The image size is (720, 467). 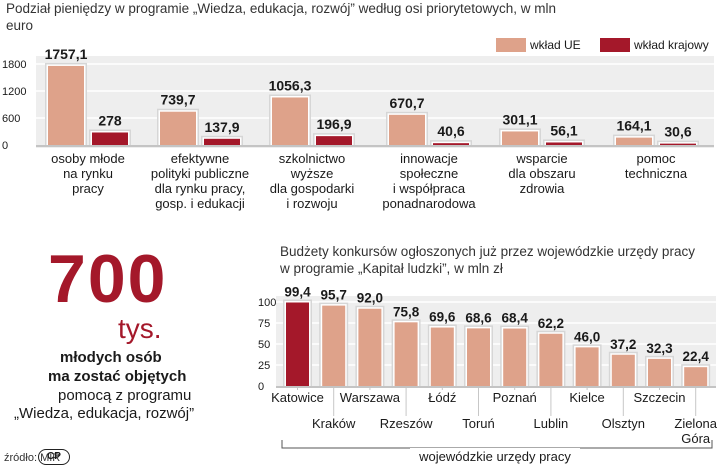 I want to click on chart2-category-label: Szczecin, so click(x=659, y=397).